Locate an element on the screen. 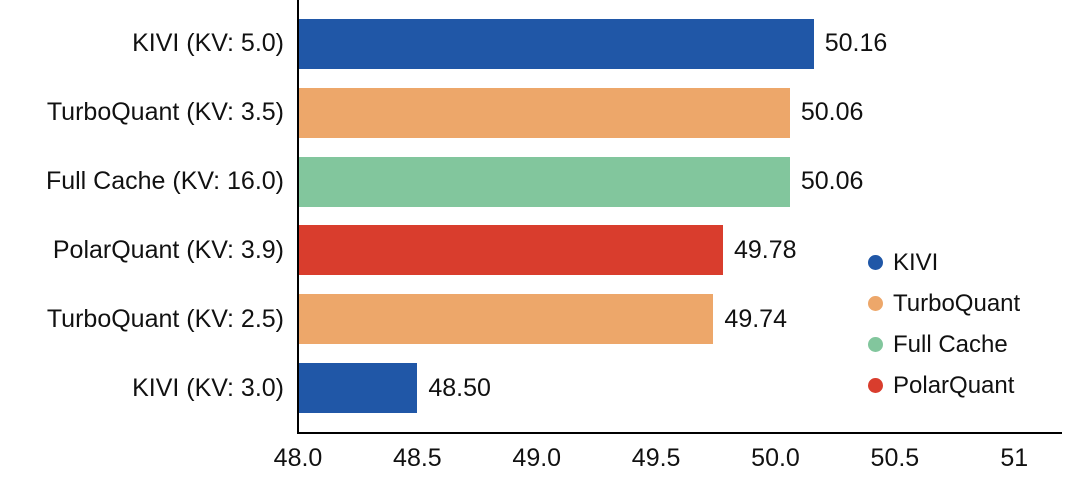 This screenshot has height=485, width=1080. bar-row: Full Cache (KV: 16.0) 50.06 is located at coordinates (531, 181).